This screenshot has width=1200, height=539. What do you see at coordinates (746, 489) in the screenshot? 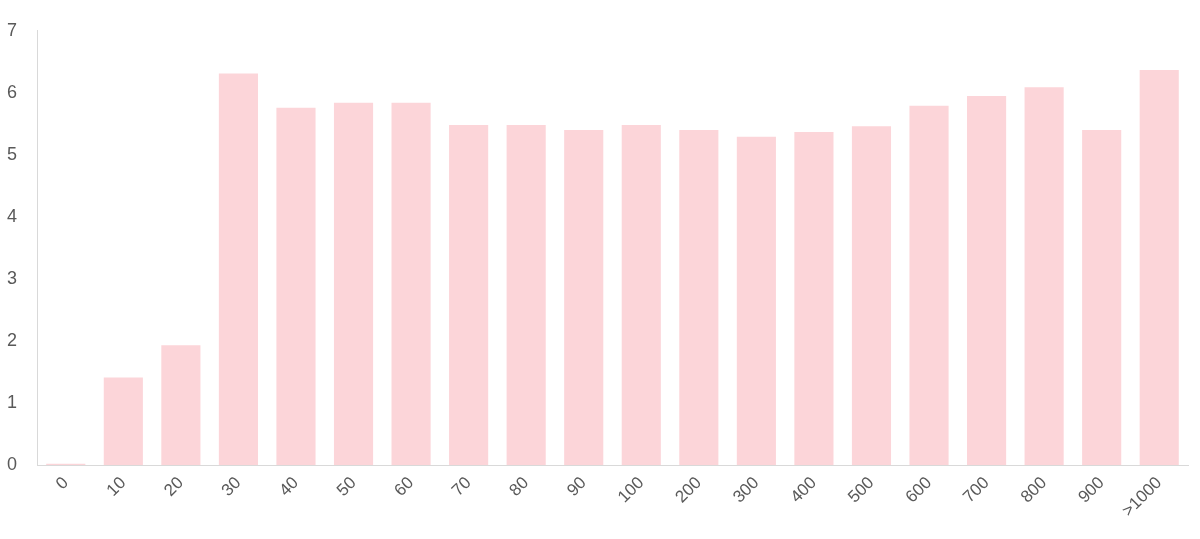
I see `x-tick-label: 300` at bounding box center [746, 489].